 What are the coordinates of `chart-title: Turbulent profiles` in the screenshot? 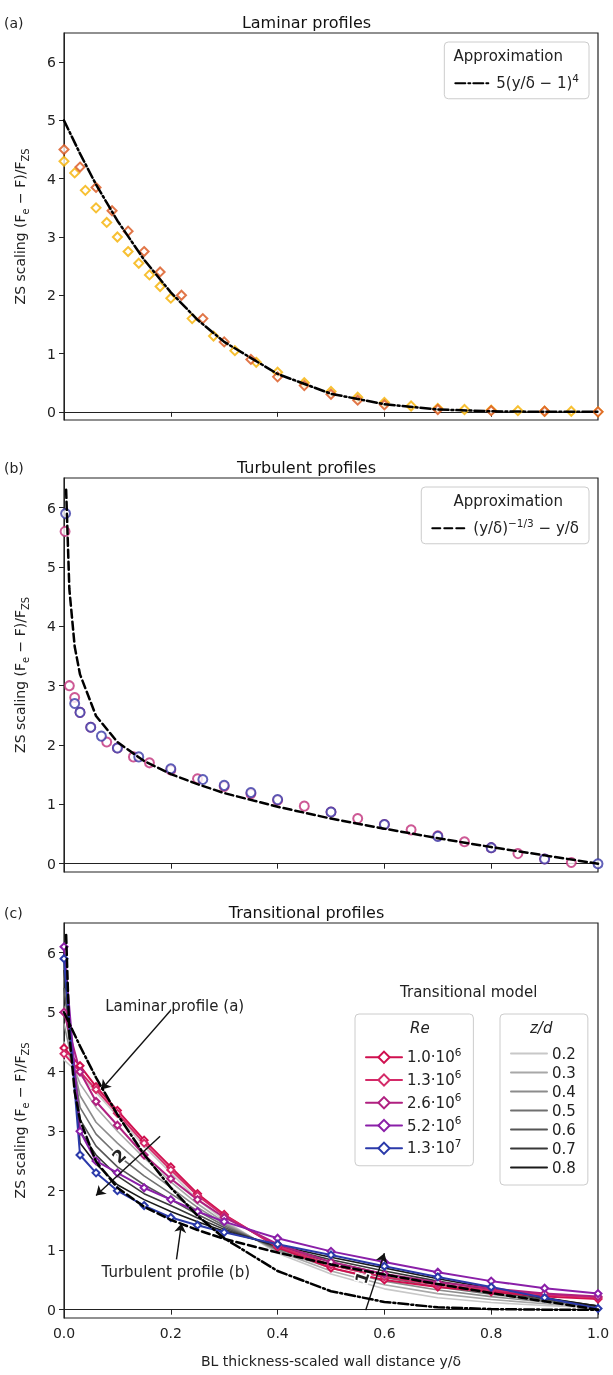 It's located at (306, 467).